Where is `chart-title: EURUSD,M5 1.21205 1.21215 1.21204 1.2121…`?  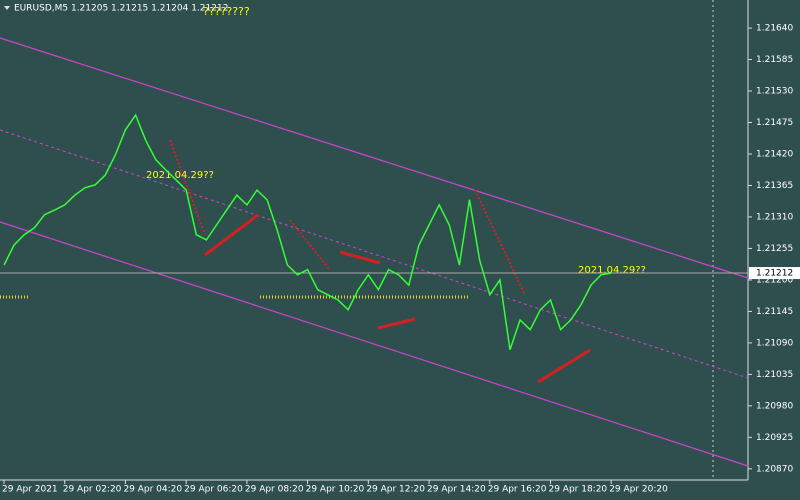
chart-title: EURUSD,M5 1.21205 1.21215 1.21204 1.2121… is located at coordinates (121, 9).